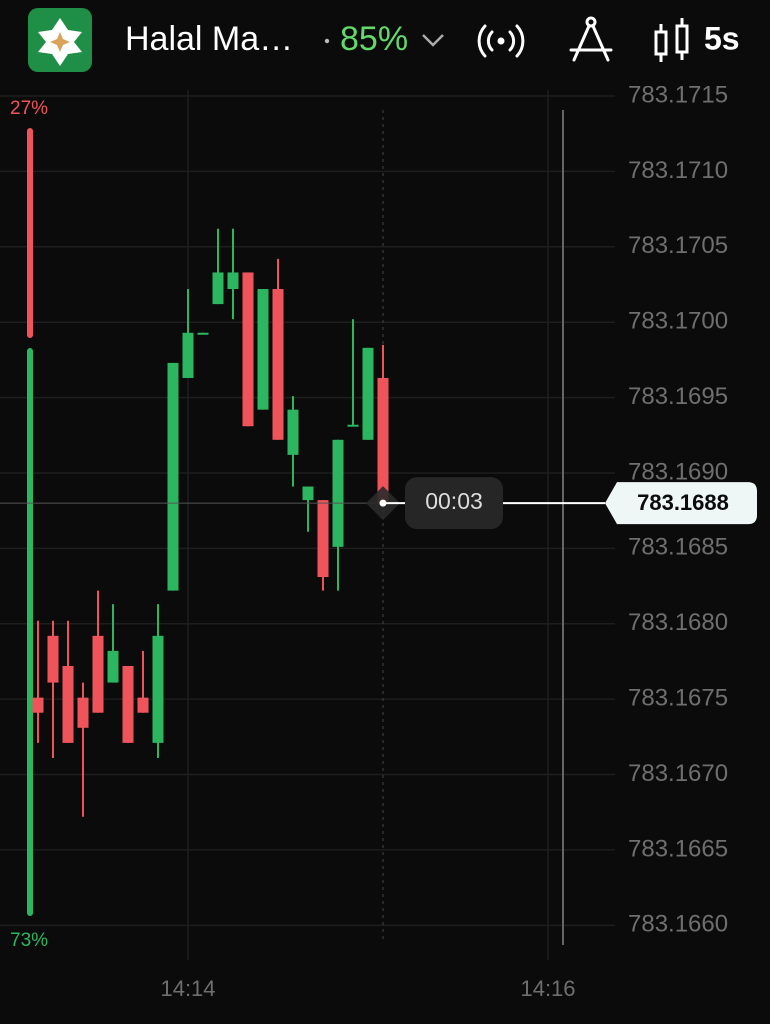  What do you see at coordinates (722, 38) in the screenshot?
I see `timeframe: 5s` at bounding box center [722, 38].